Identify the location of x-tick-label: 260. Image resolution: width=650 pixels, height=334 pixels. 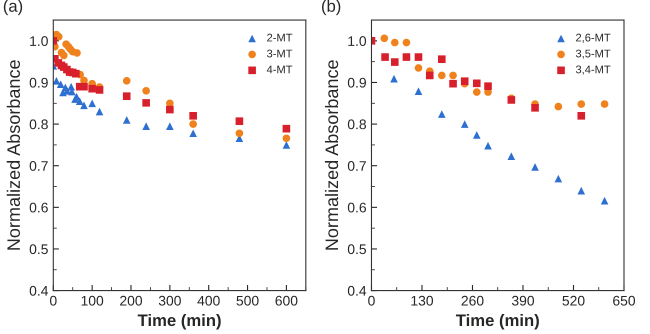
(473, 301).